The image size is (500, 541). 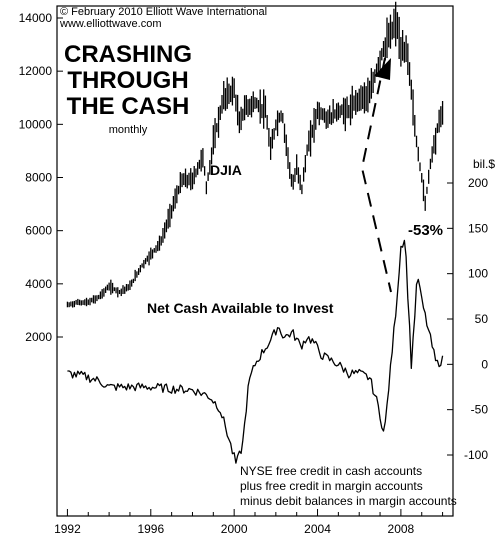 I want to click on right-tick-label: 100, so click(x=478, y=274).